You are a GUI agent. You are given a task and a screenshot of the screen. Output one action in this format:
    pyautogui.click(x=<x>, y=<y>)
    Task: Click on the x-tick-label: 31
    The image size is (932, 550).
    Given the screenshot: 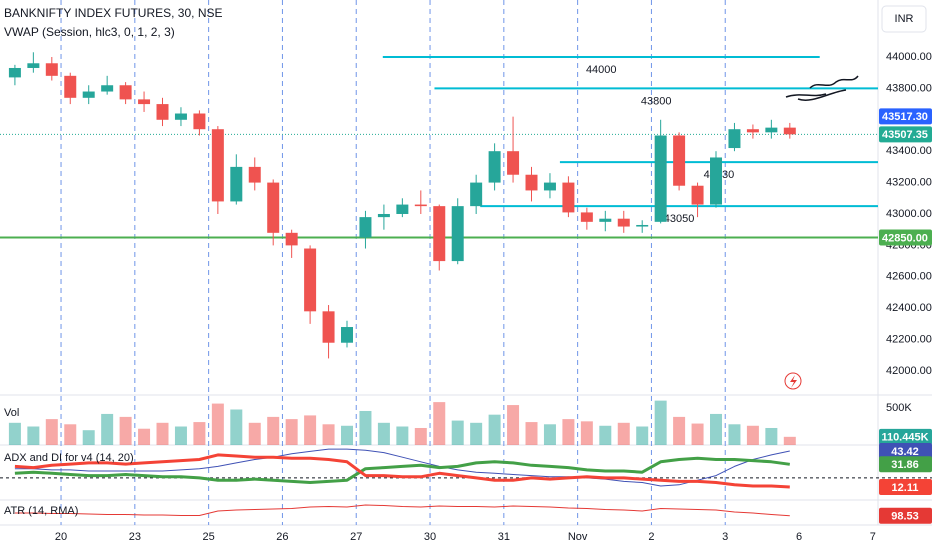 What is the action you would take?
    pyautogui.click(x=504, y=537)
    